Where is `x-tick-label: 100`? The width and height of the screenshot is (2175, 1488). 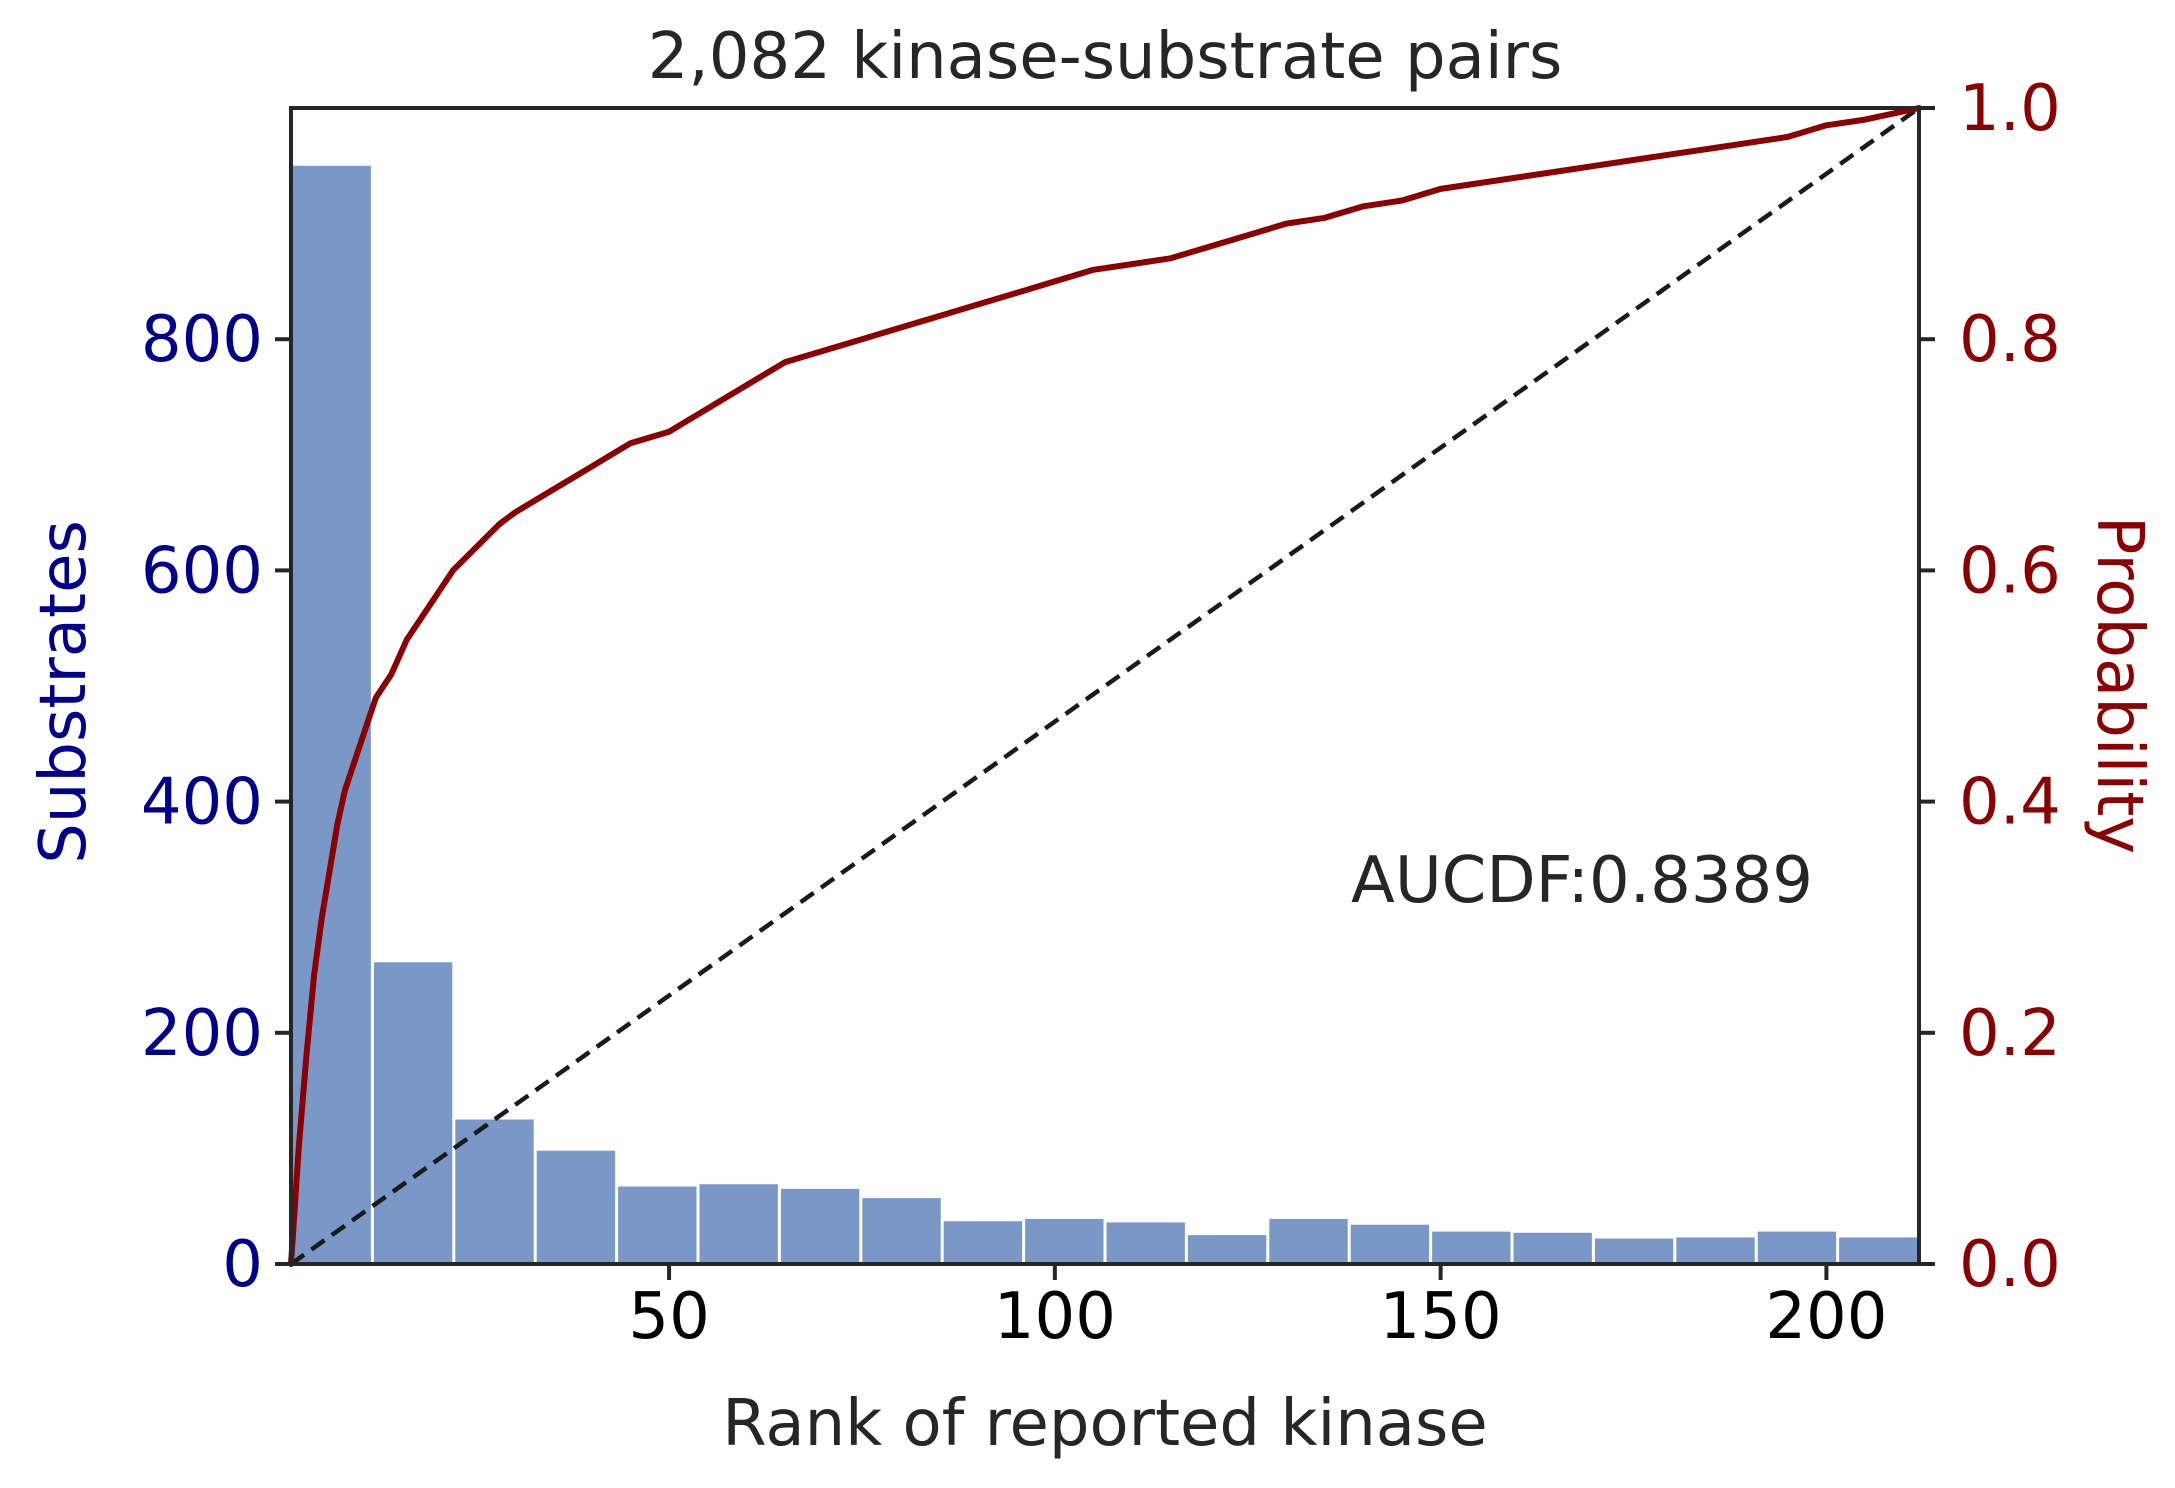
x-tick-label: 100 is located at coordinates (1055, 1317).